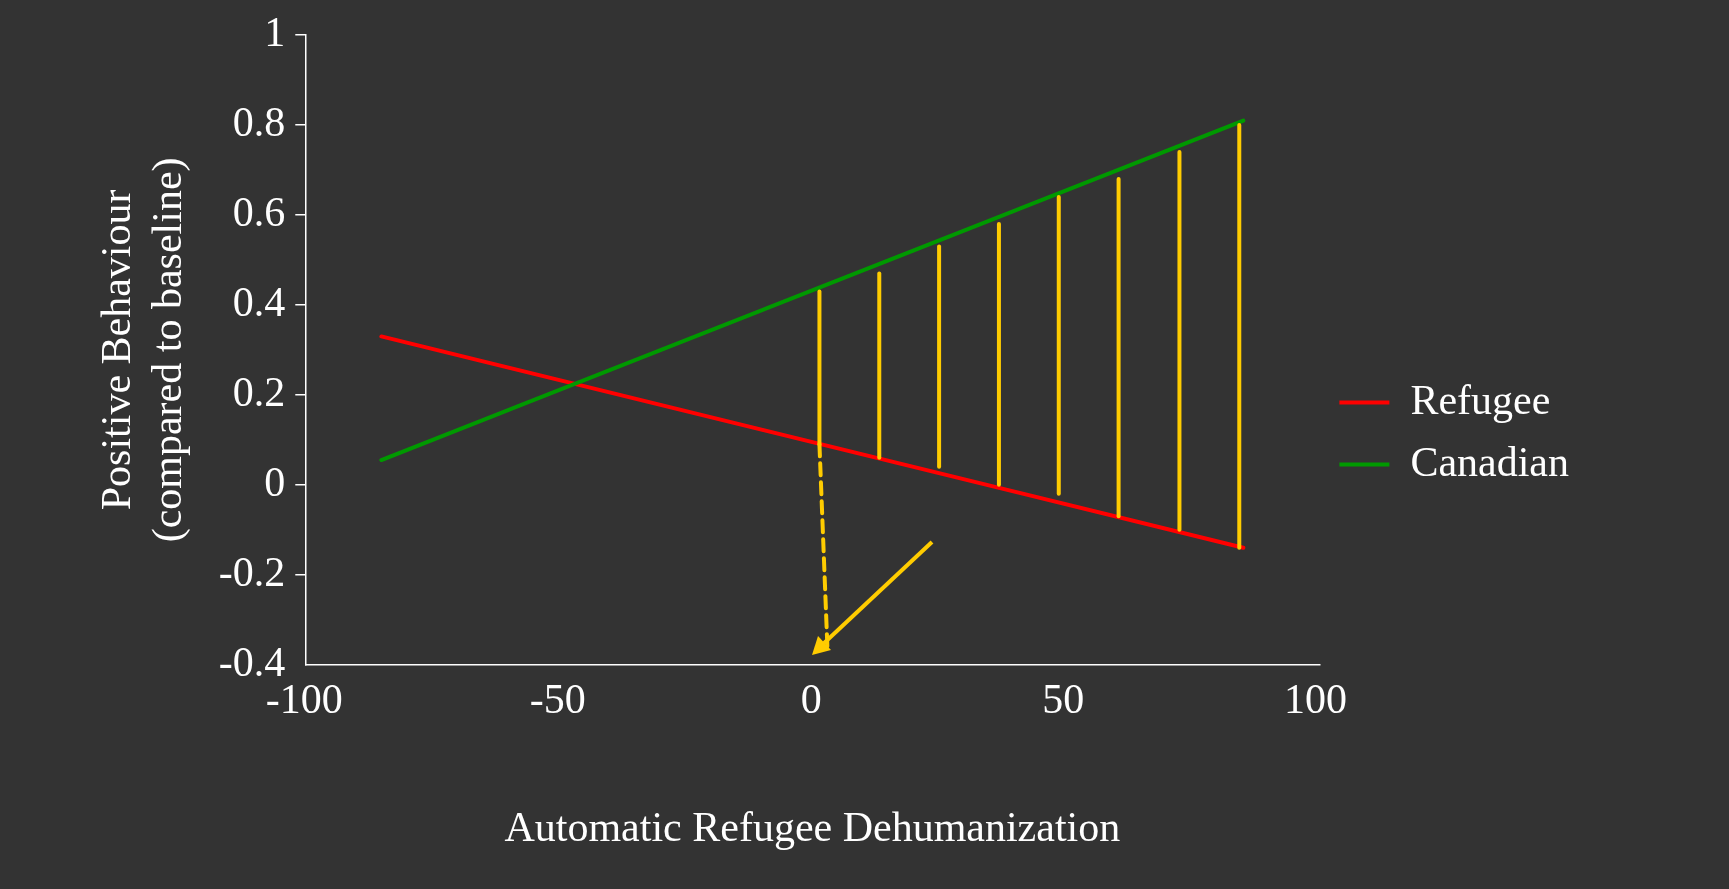 Image resolution: width=1729 pixels, height=889 pixels. What do you see at coordinates (1480, 399) in the screenshot?
I see `legend-label: Refugee` at bounding box center [1480, 399].